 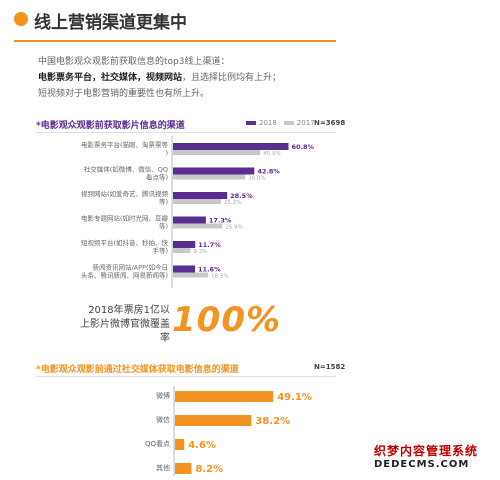 What do you see at coordinates (124, 94) in the screenshot?
I see `intro-line-3: 短视频对于电影营销的重要性也有所上升。` at bounding box center [124, 94].